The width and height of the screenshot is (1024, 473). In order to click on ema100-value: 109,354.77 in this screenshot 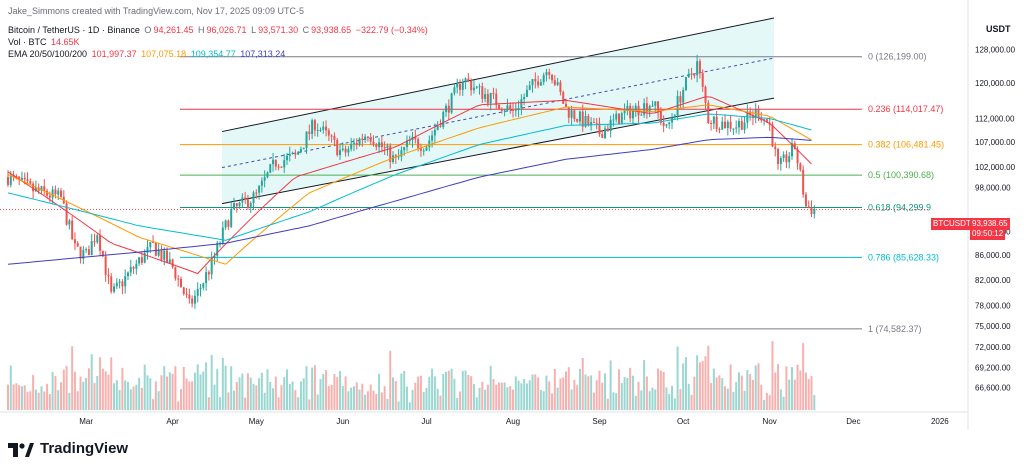, I will do `click(213, 54)`.